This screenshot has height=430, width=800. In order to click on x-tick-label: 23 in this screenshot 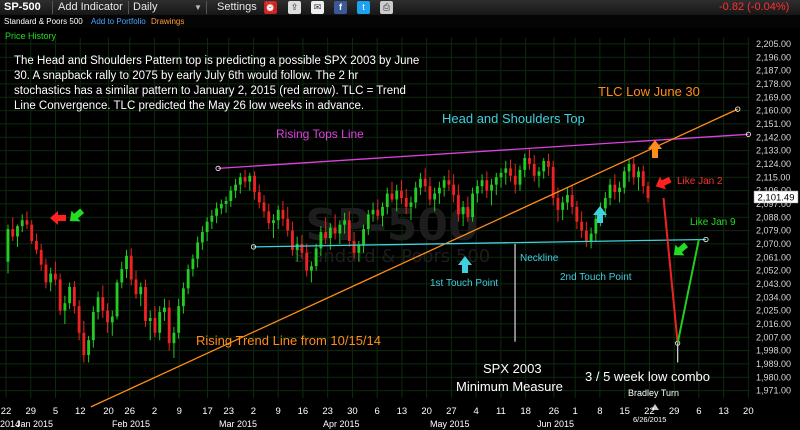, I will do `click(228, 411)`.